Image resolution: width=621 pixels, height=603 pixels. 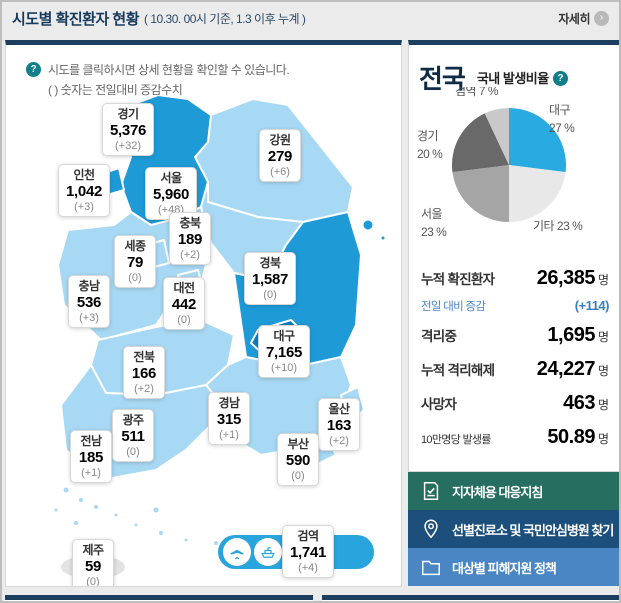 I want to click on pie-label-기타: 기타 23 %, so click(x=558, y=226).